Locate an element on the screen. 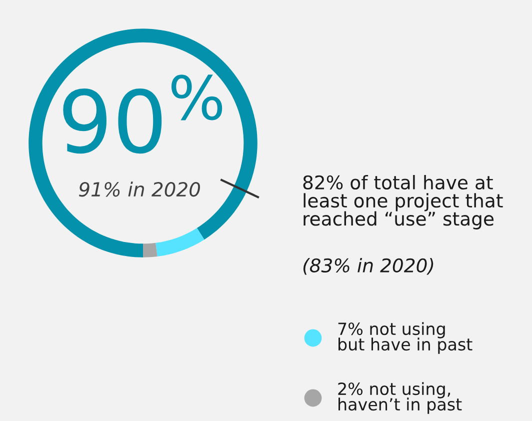 This screenshot has width=532, height=421. text: 90$^{%}$ is located at coordinates (142, 114).